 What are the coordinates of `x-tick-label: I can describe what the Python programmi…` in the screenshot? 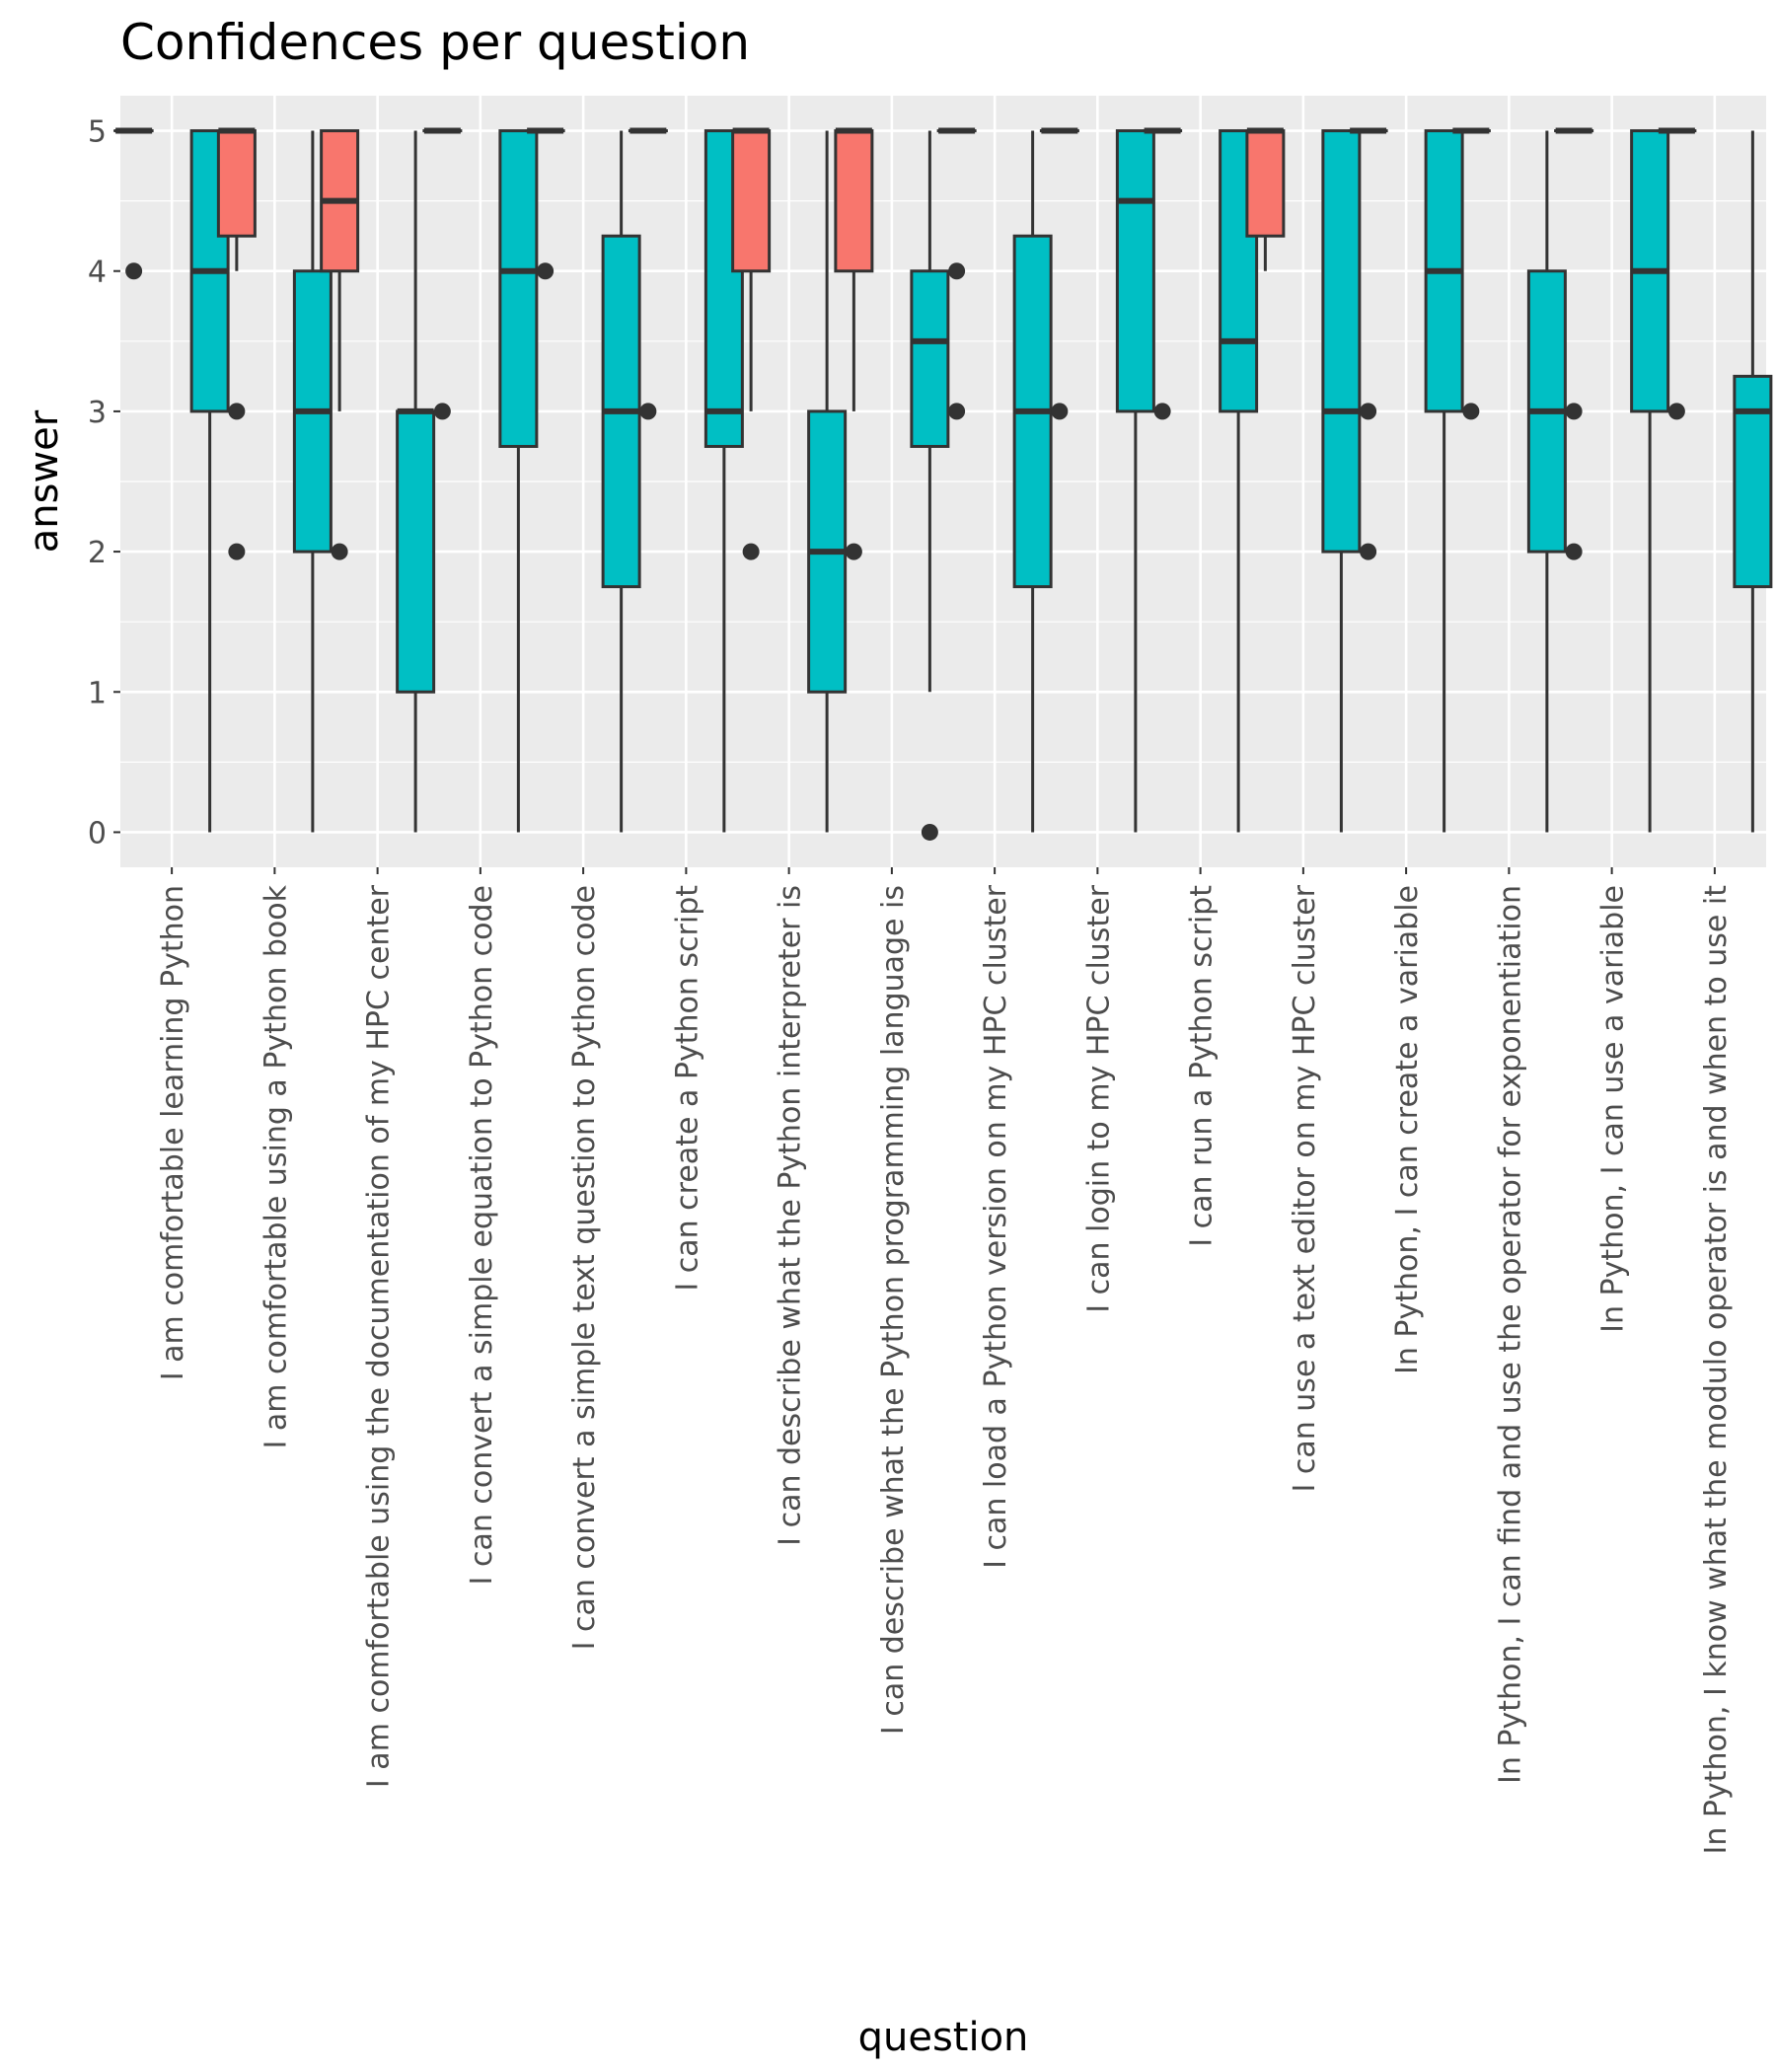 It's located at (894, 1310).